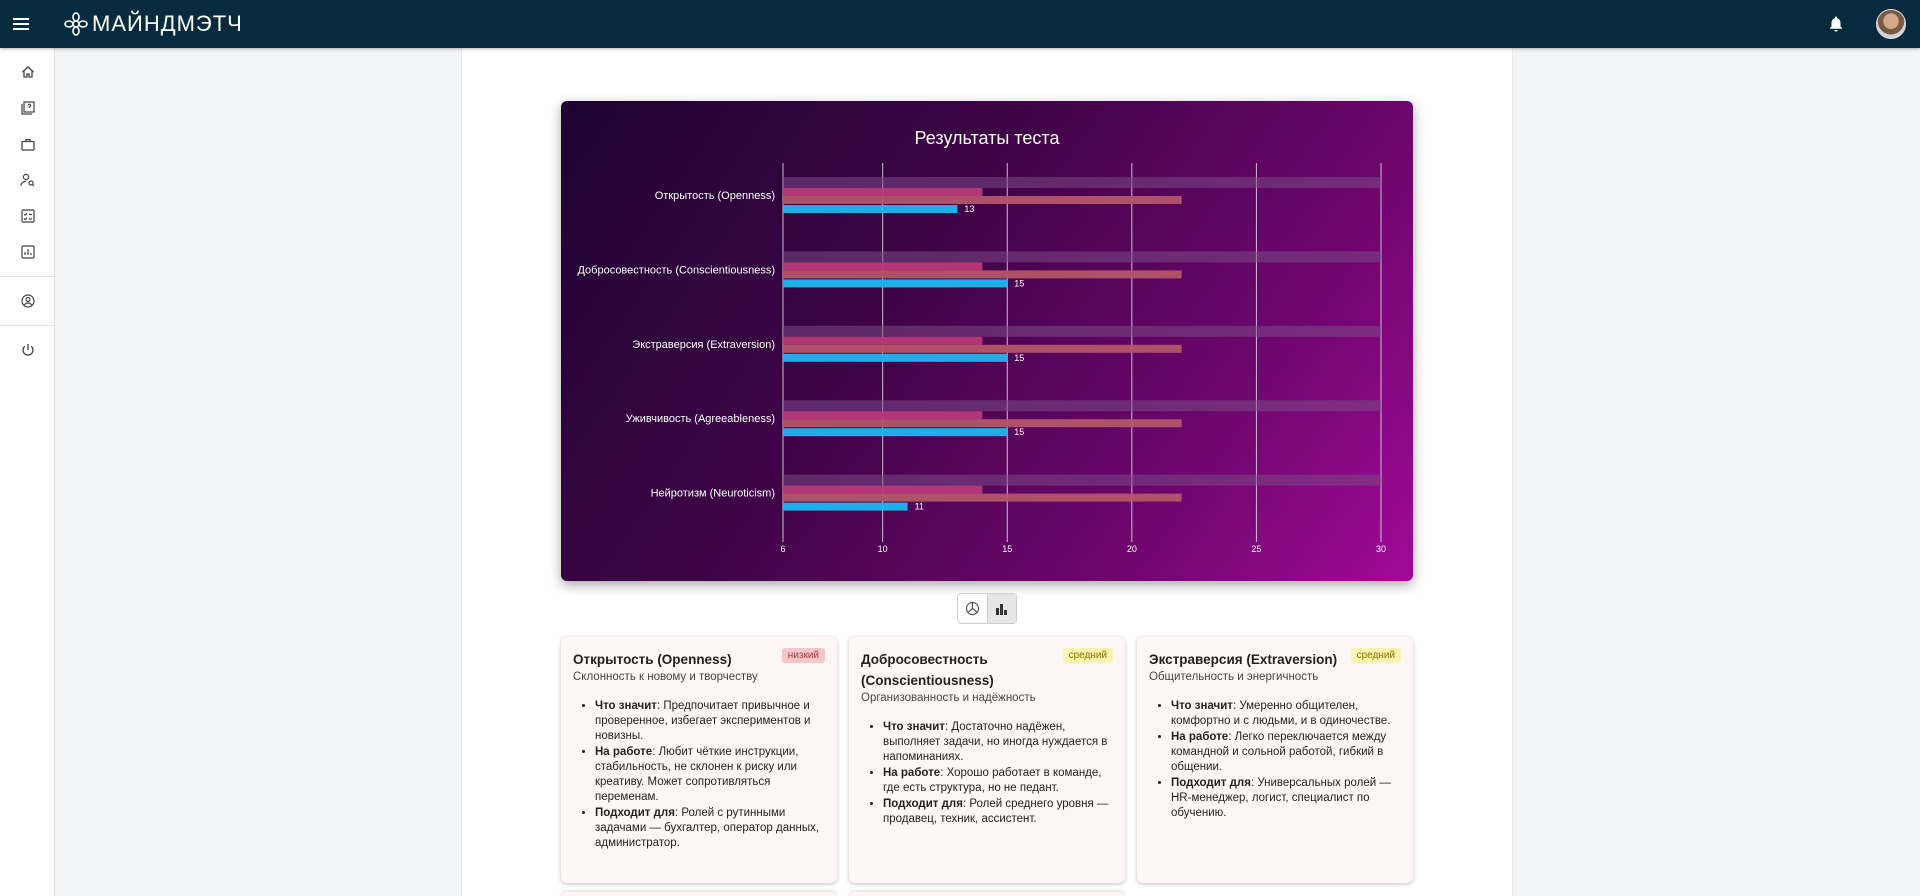  Describe the element at coordinates (703, 345) in the screenshot. I see `category-label: Экстраверсия (Extraversion)` at that location.